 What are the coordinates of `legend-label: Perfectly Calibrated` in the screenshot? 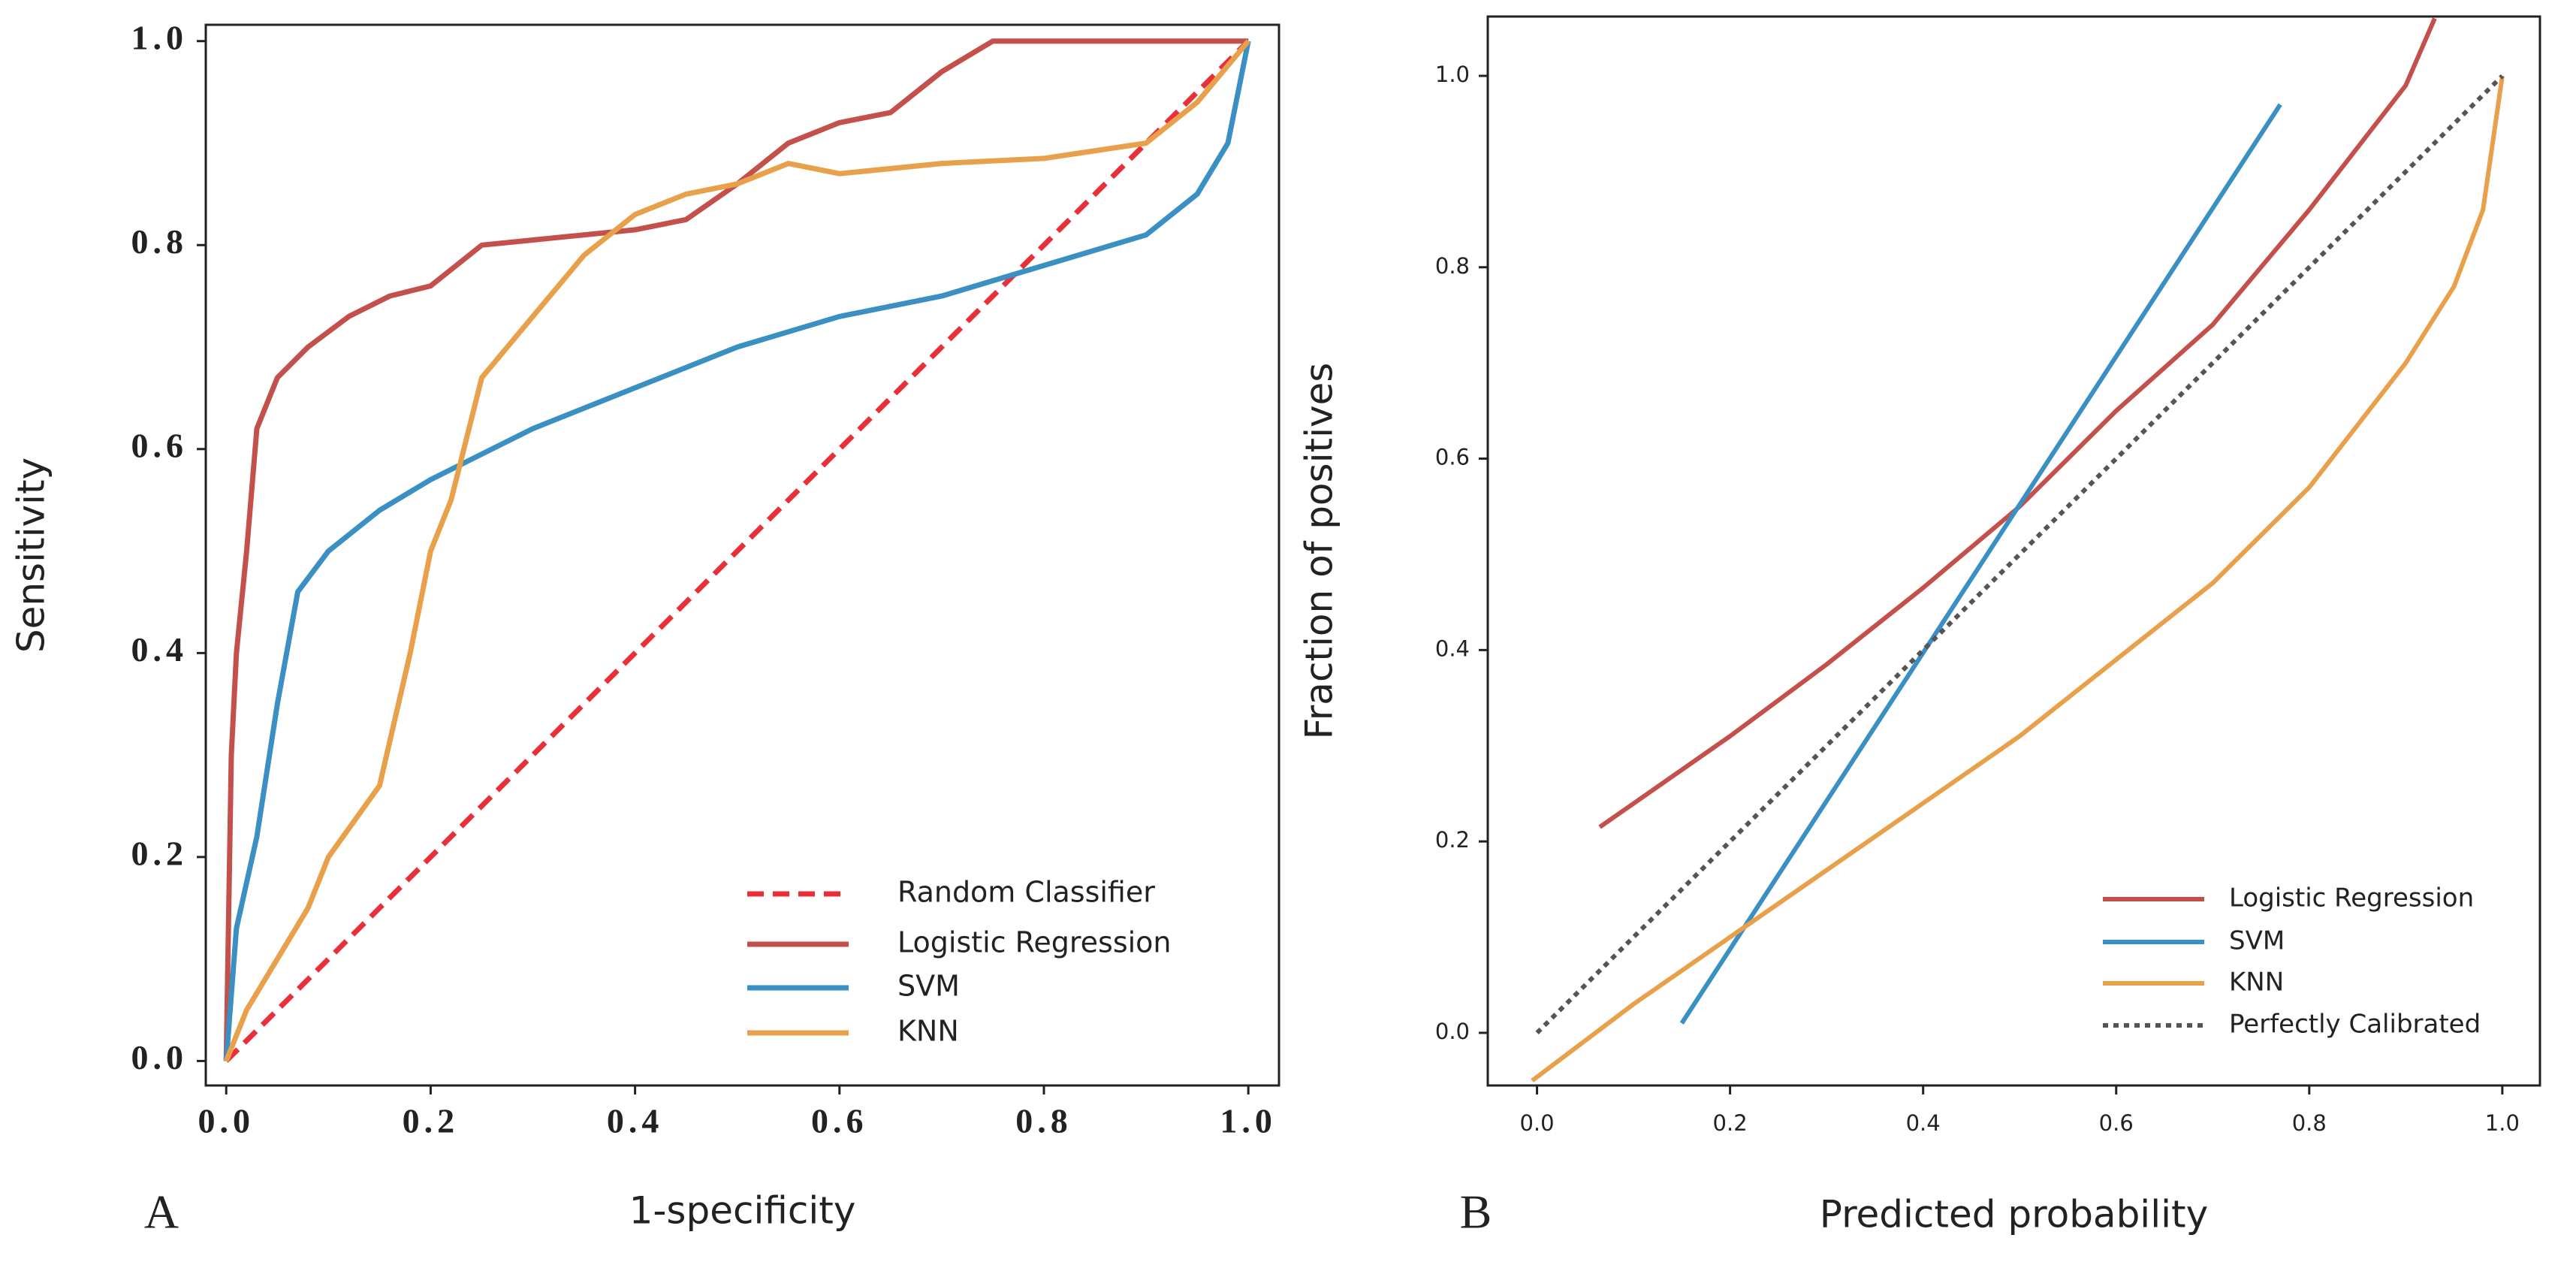 It's located at (2355, 1025).